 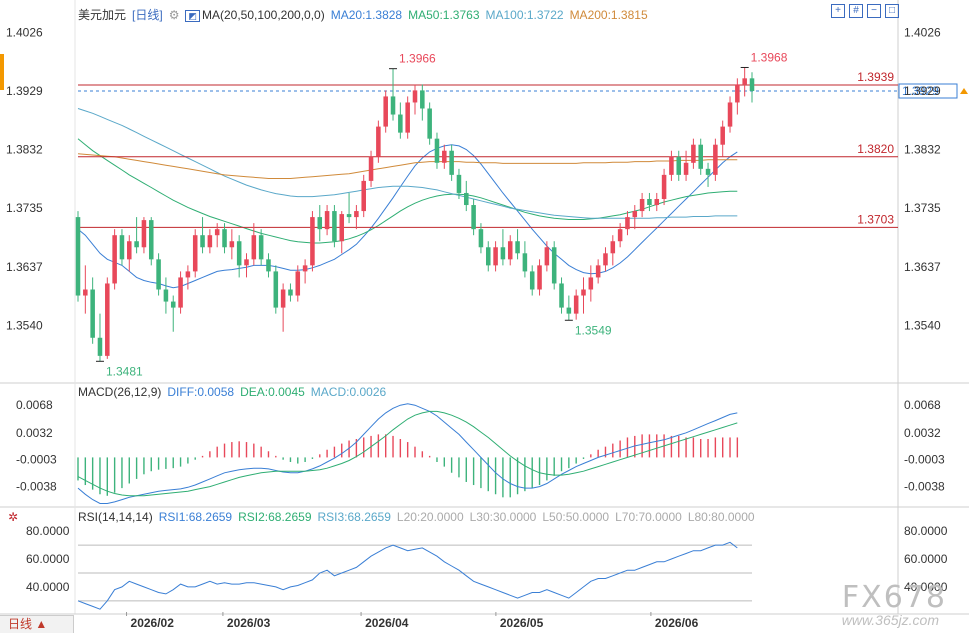 What do you see at coordinates (48, 531) in the screenshot?
I see `rsi-y-label-left: 80.0000` at bounding box center [48, 531].